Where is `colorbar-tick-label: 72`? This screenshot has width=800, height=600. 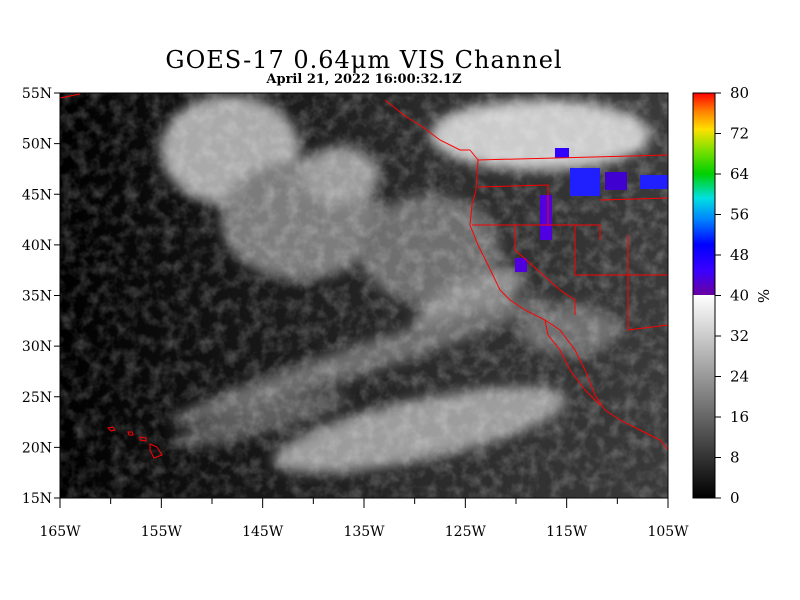 colorbar-tick-label: 72 is located at coordinates (739, 134).